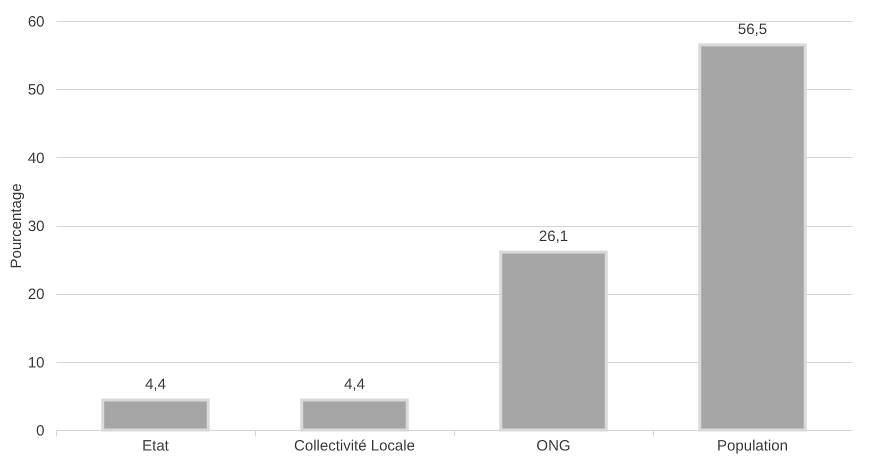  Describe the element at coordinates (36, 158) in the screenshot. I see `y-tick-label: 40` at that location.